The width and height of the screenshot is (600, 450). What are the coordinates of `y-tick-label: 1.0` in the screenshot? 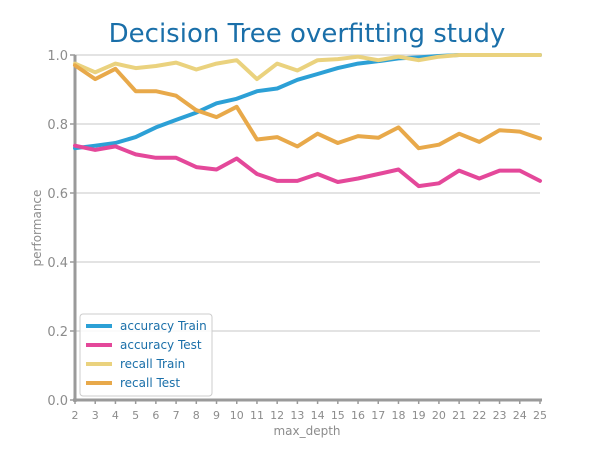 It's located at (57, 56).